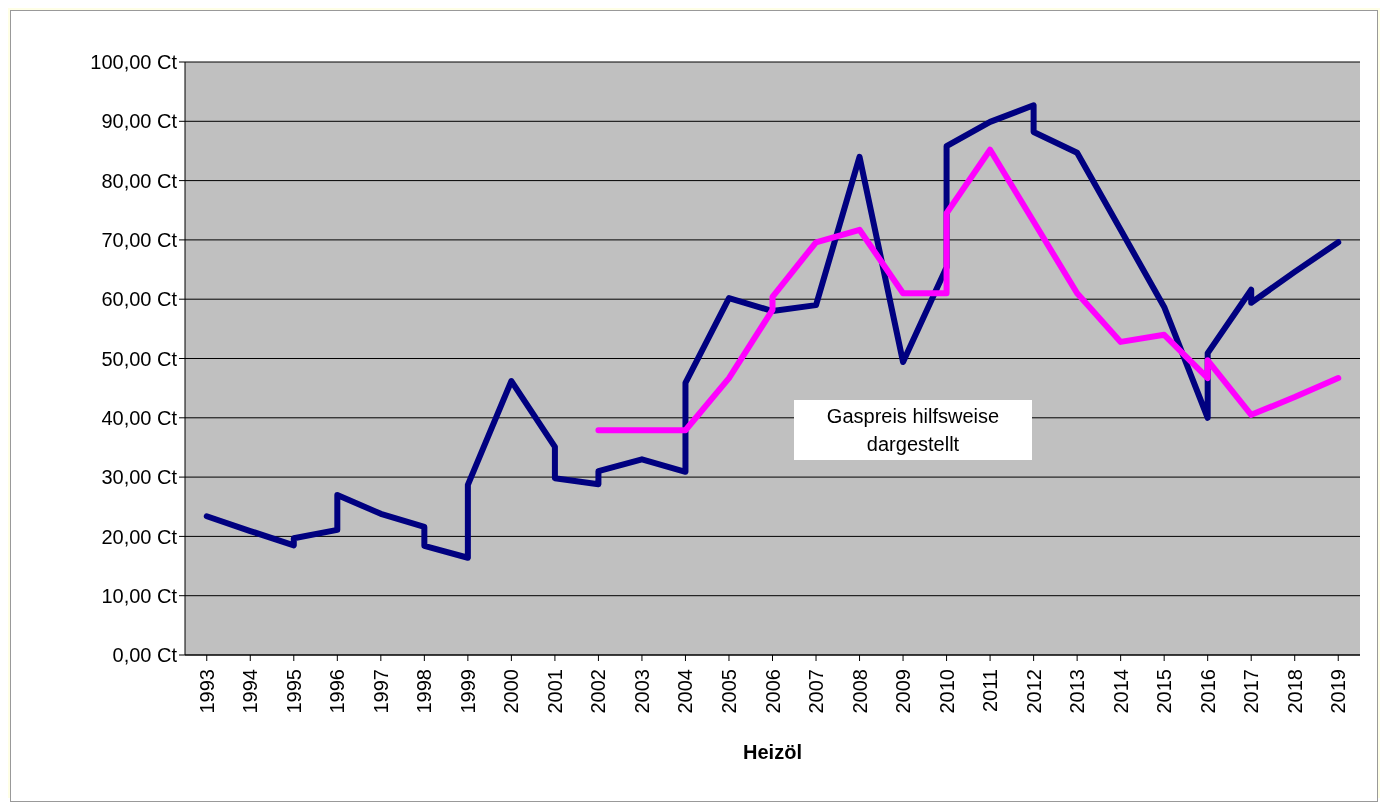 The image size is (1388, 804). Describe the element at coordinates (337, 691) in the screenshot. I see `x-tick-label: 1996` at that location.